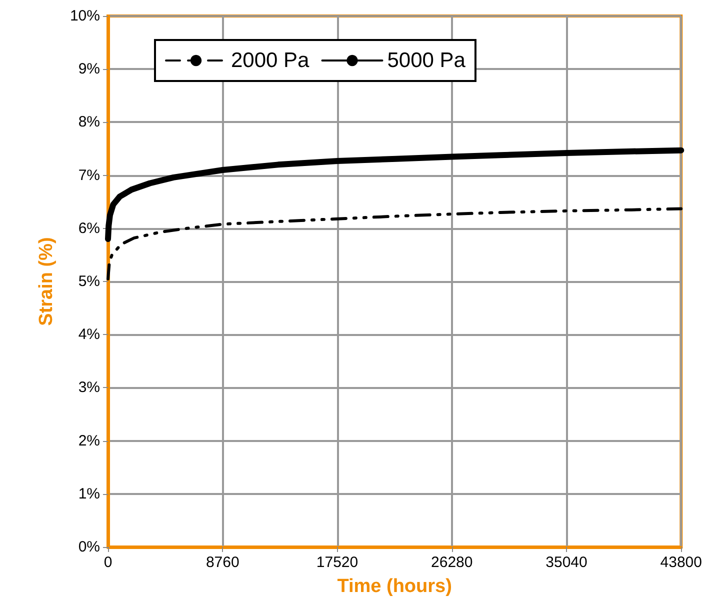 This screenshot has height=607, width=705. I want to click on x-tick-label: 17520, so click(337, 562).